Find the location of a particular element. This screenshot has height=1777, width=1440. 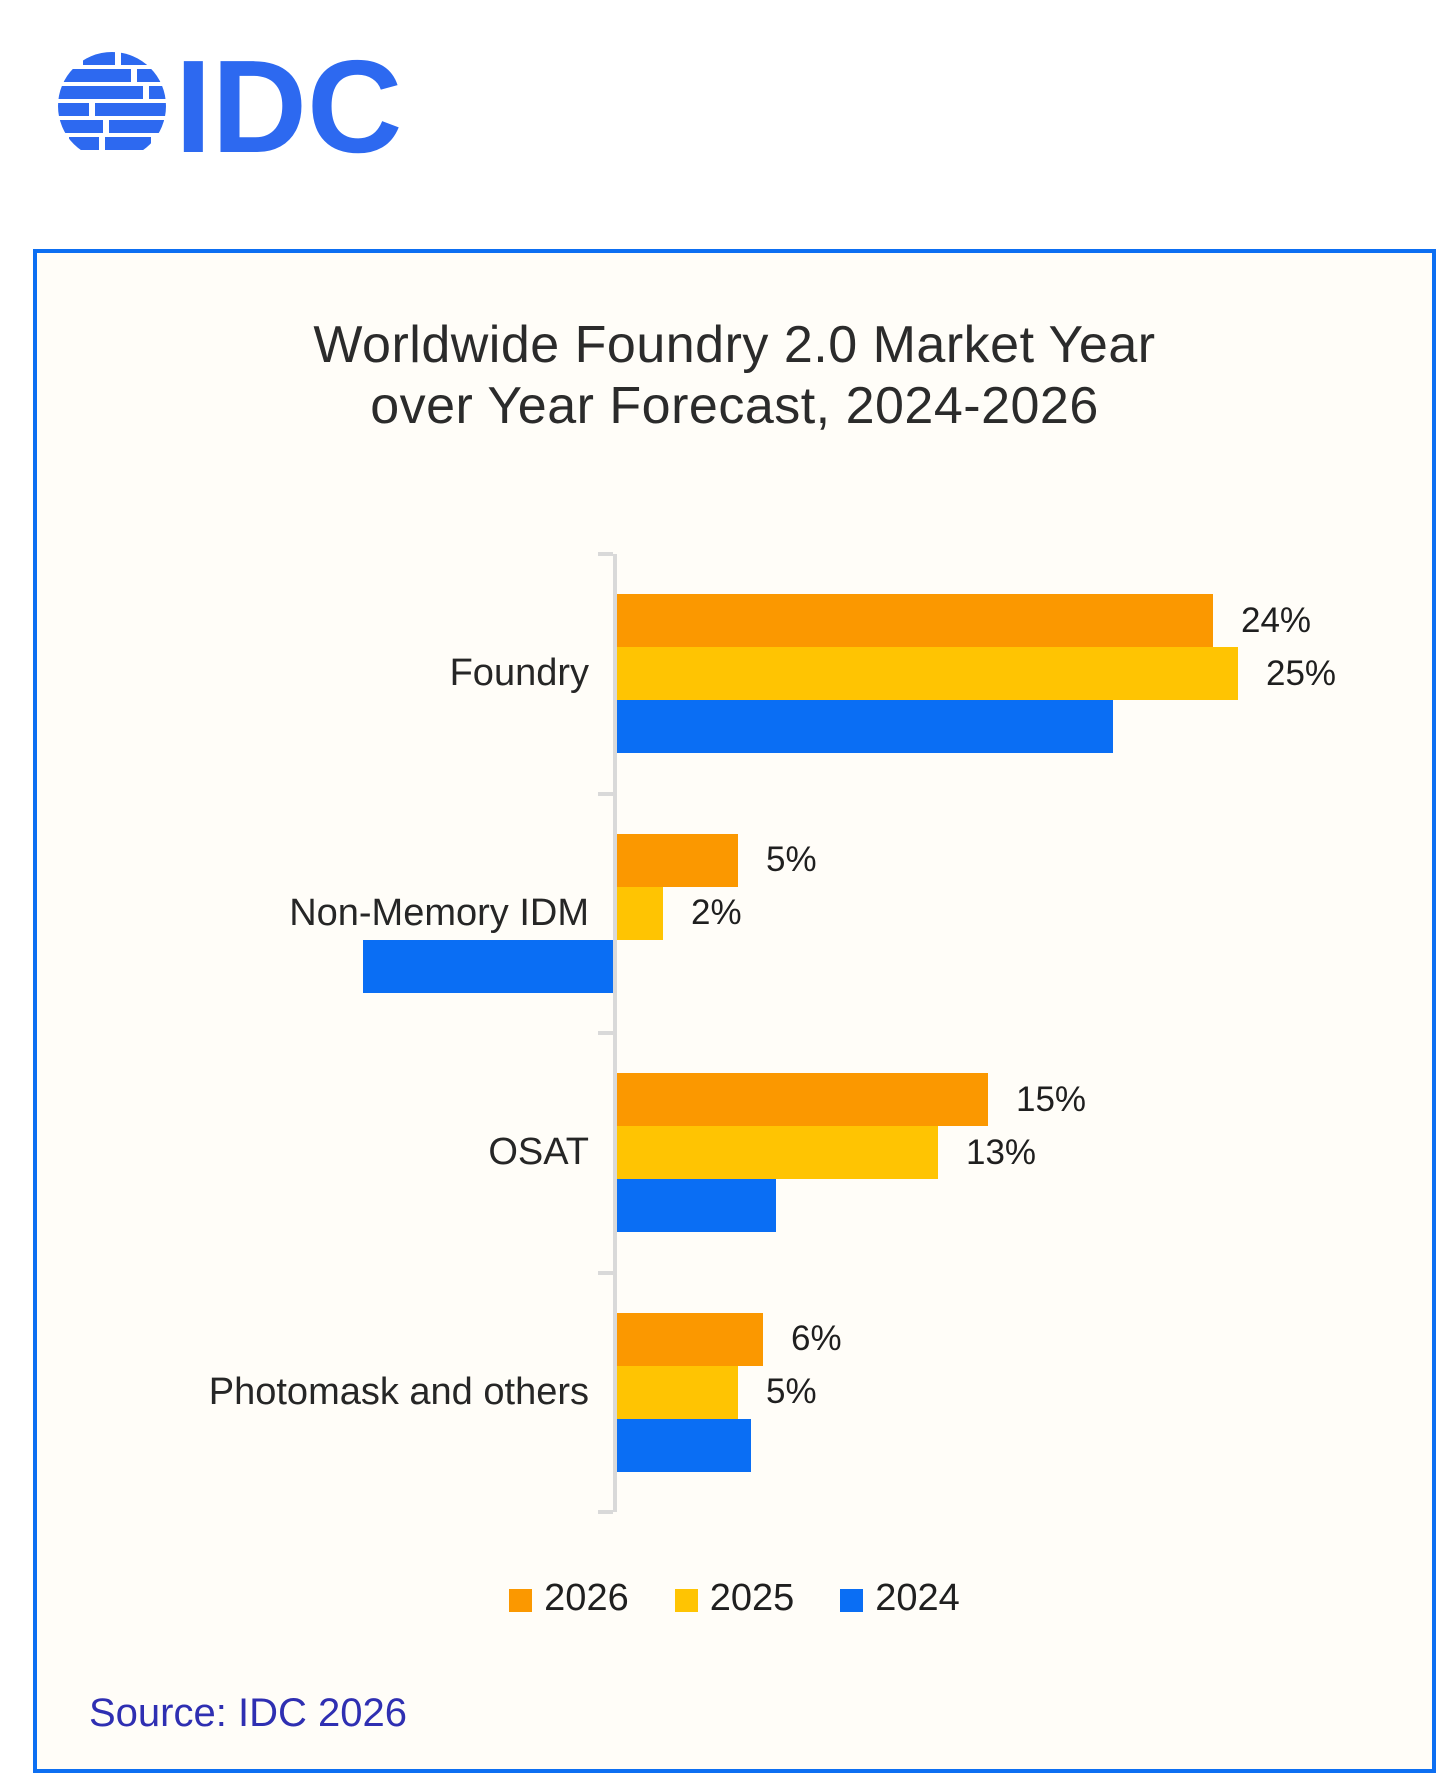

idc-logo: IDC is located at coordinates (230, 106).